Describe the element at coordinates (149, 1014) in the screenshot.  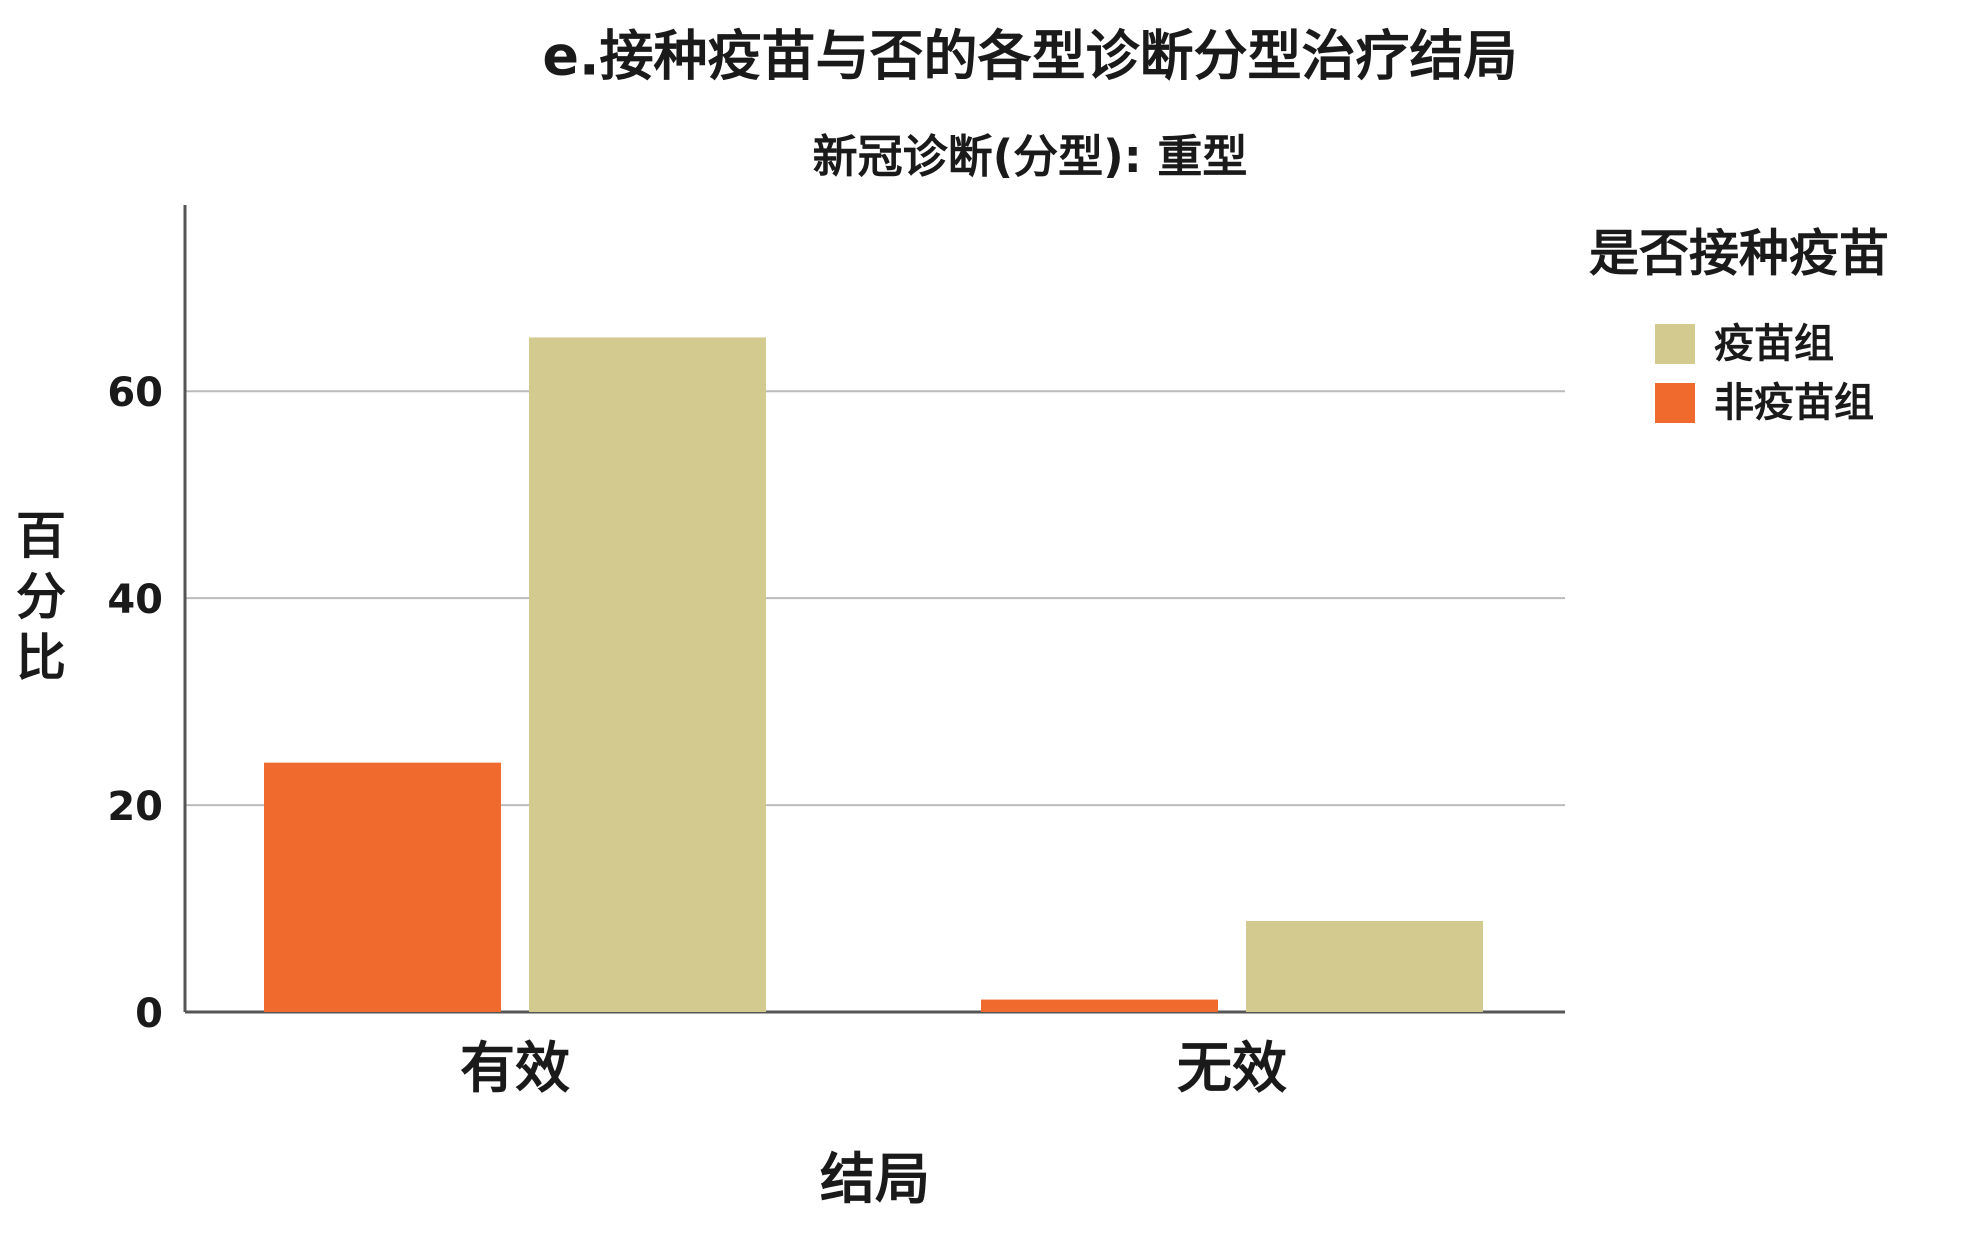
I see `y-tick-label: 0` at that location.